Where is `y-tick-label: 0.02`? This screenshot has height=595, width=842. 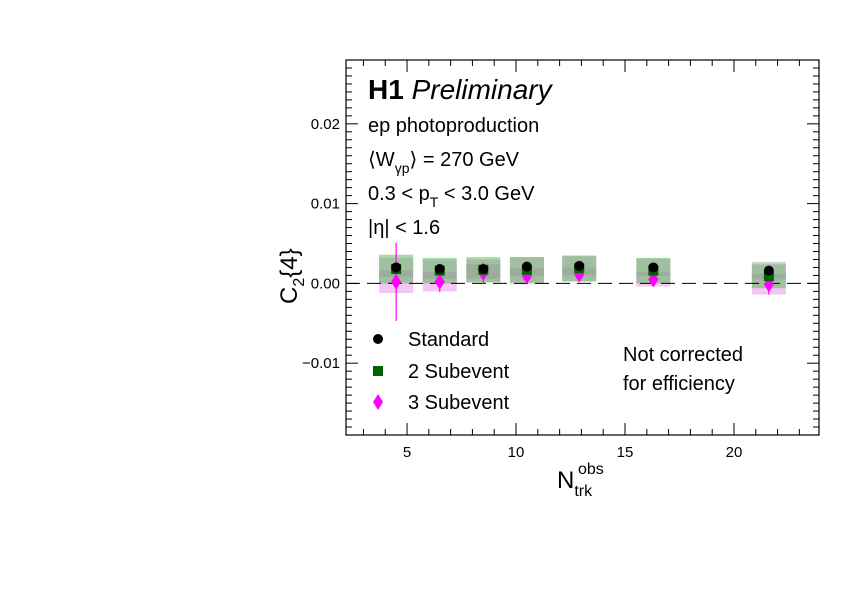 y-tick-label: 0.02 is located at coordinates (325, 124).